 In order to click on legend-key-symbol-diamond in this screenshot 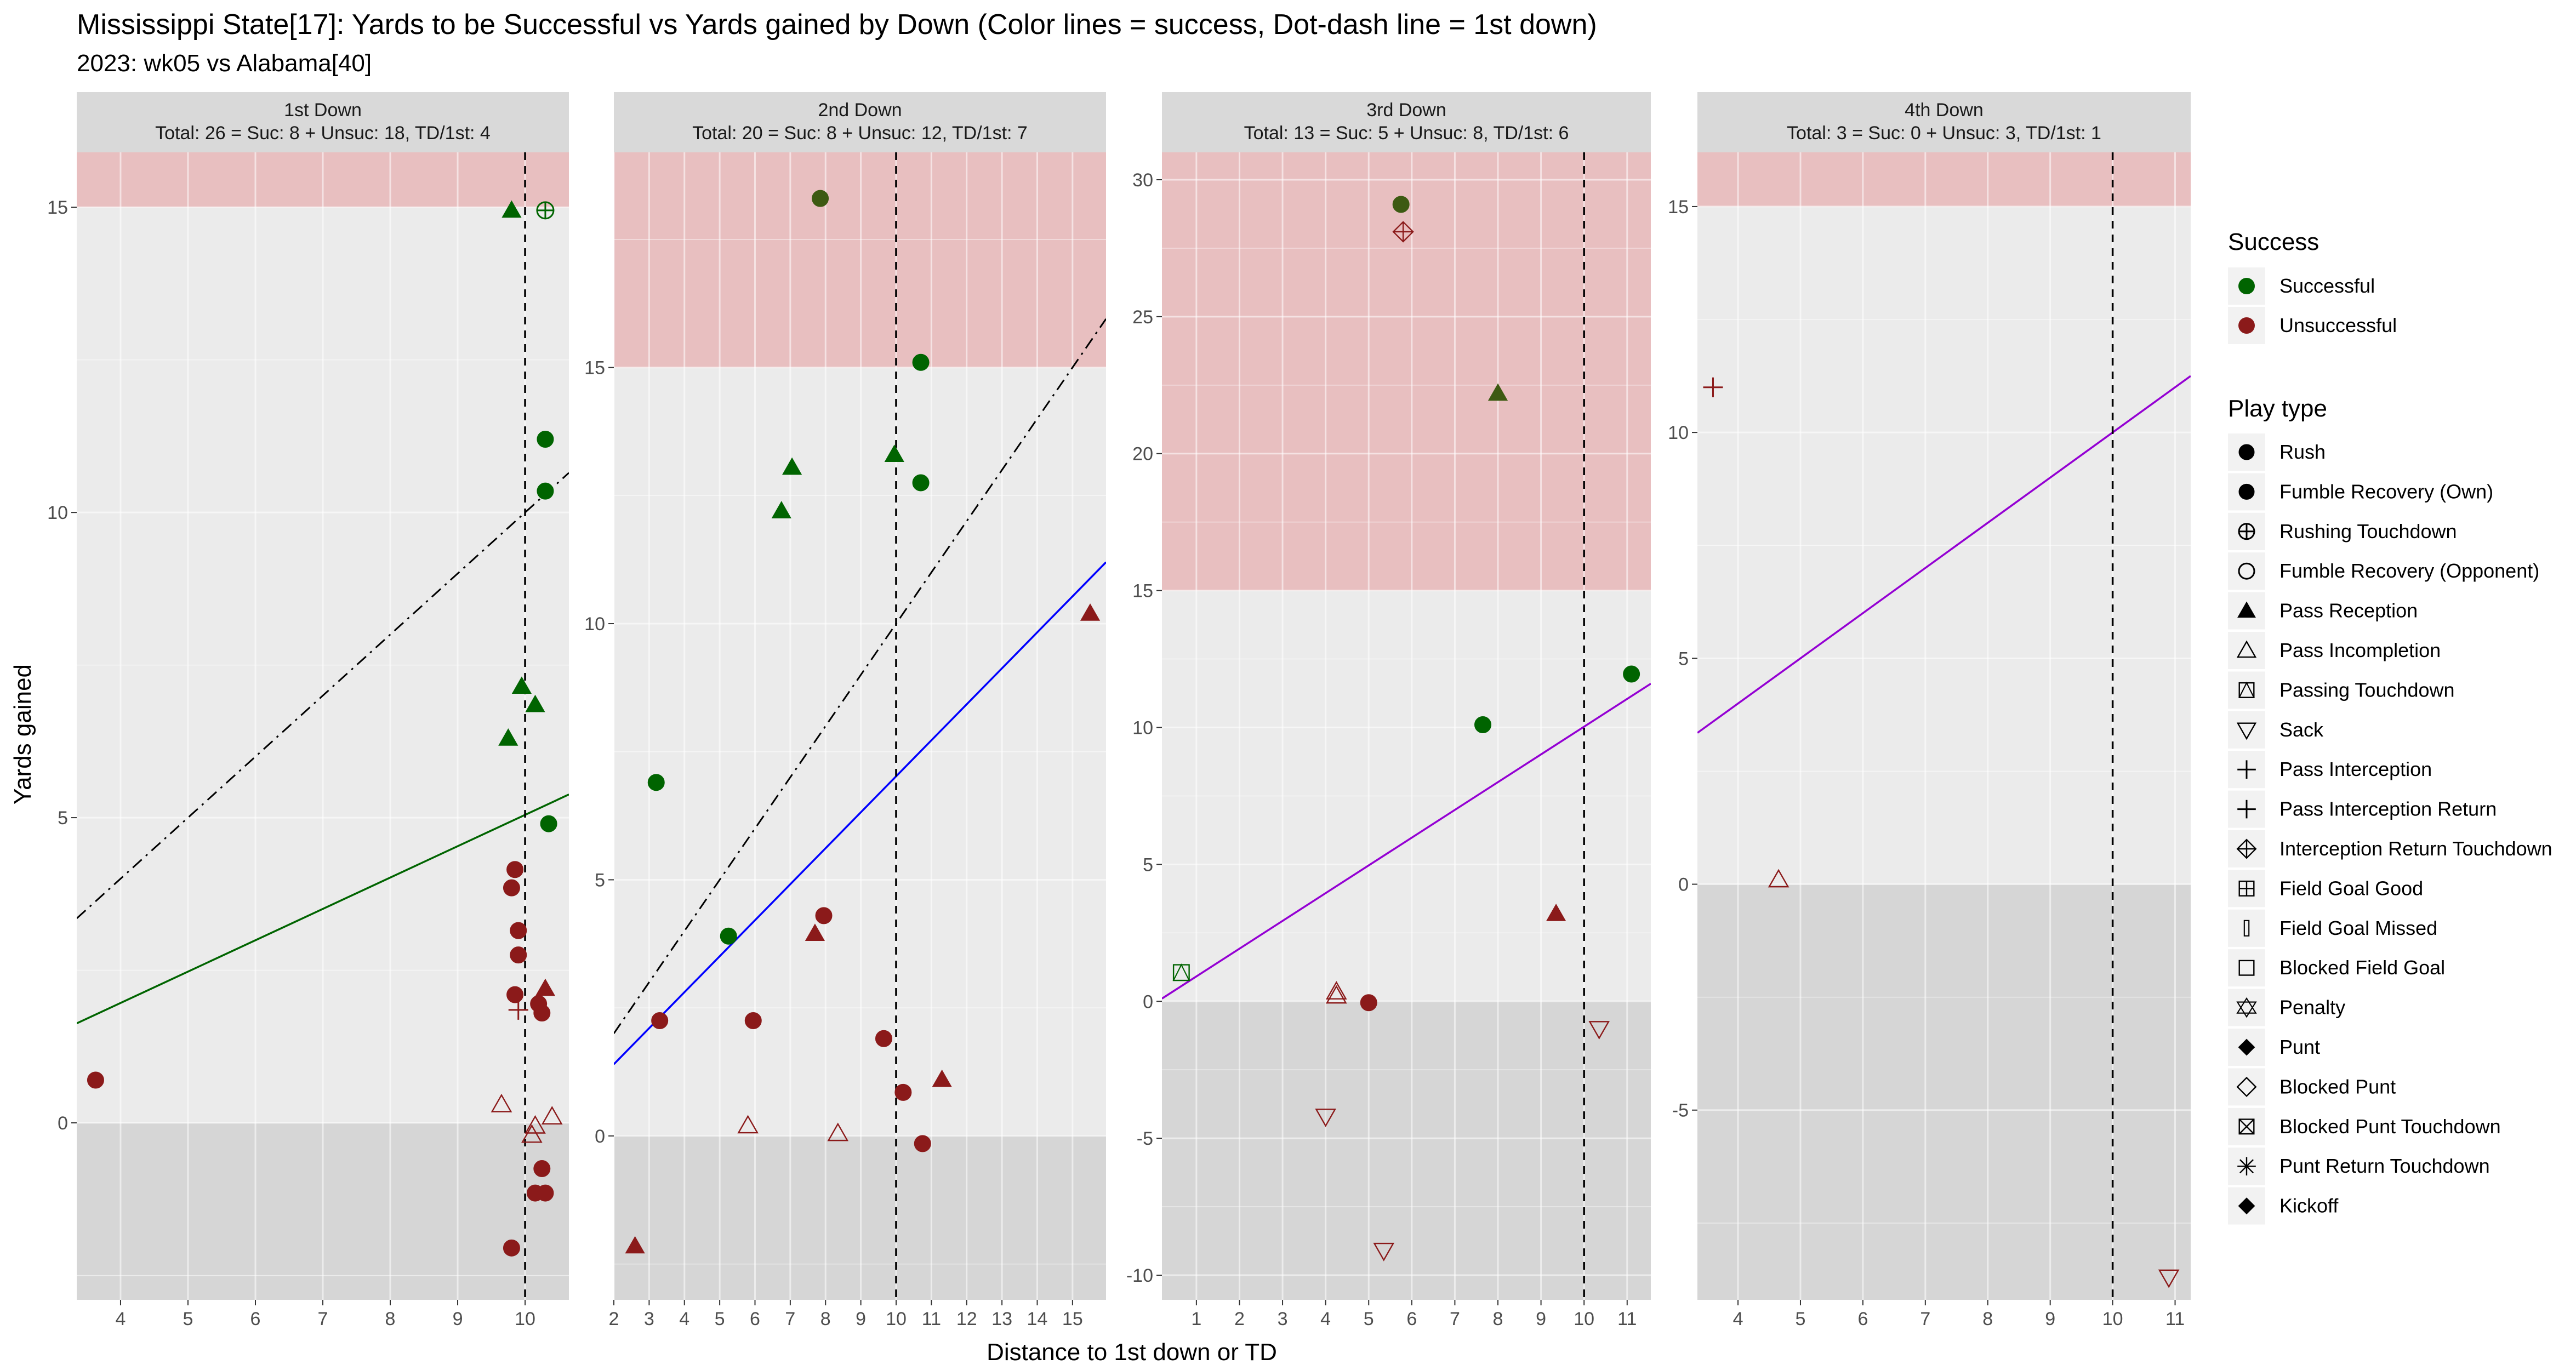, I will do `click(2246, 1206)`.